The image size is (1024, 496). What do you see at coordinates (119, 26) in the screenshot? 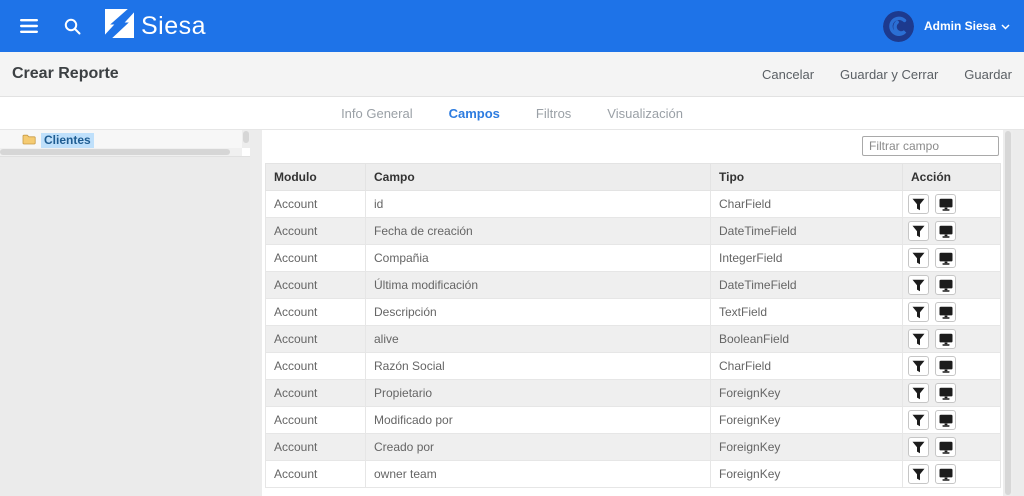
I see `siesa-logo-icon` at bounding box center [119, 26].